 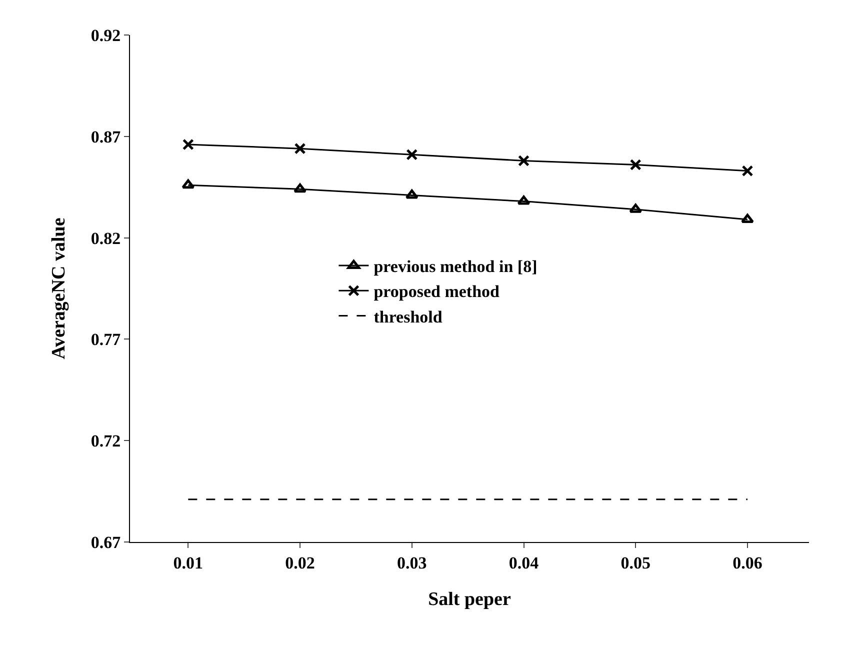 I want to click on x-tick-label: 0.04, so click(x=524, y=562).